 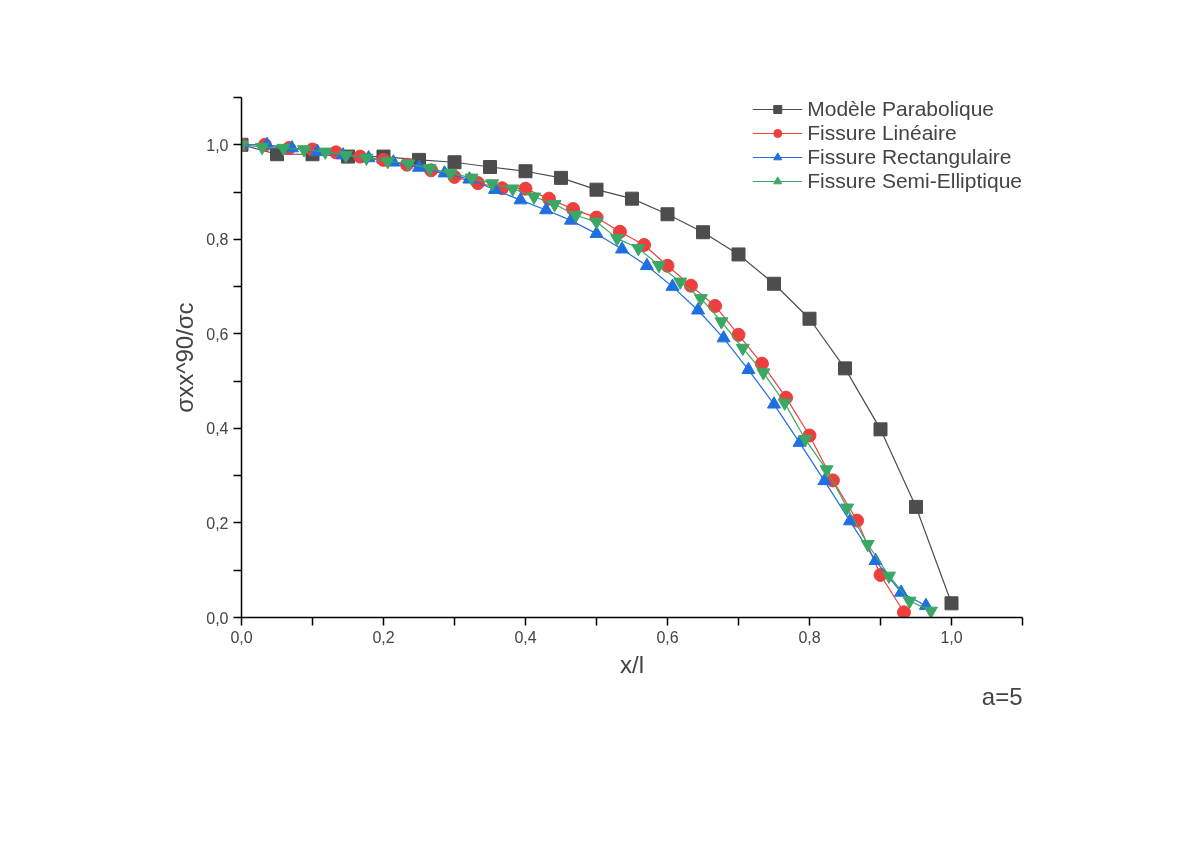 I want to click on x-tick-label: 0,4, so click(x=525, y=637).